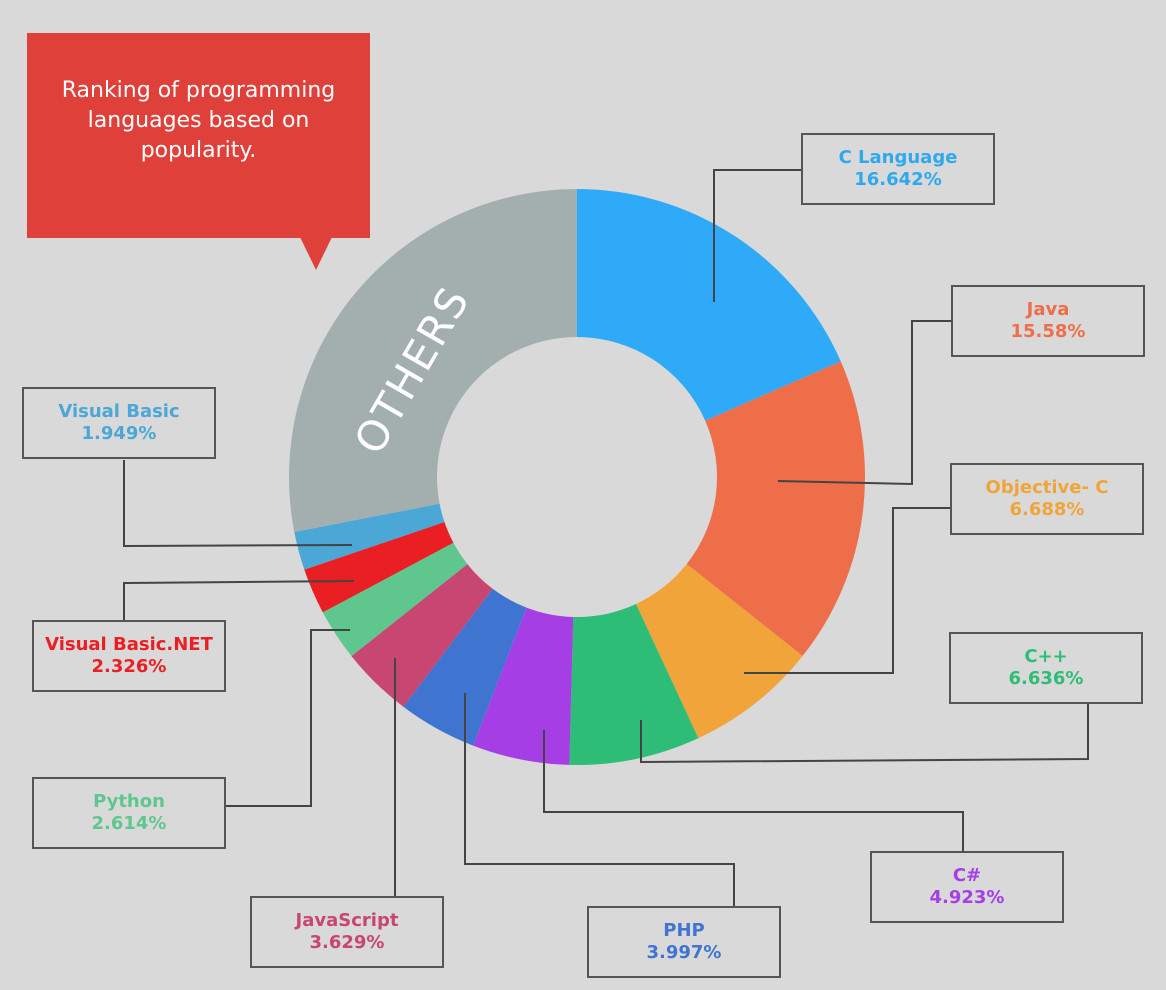 The width and height of the screenshot is (1166, 990). What do you see at coordinates (347, 920) in the screenshot?
I see `data-label-name: JavaScript` at bounding box center [347, 920].